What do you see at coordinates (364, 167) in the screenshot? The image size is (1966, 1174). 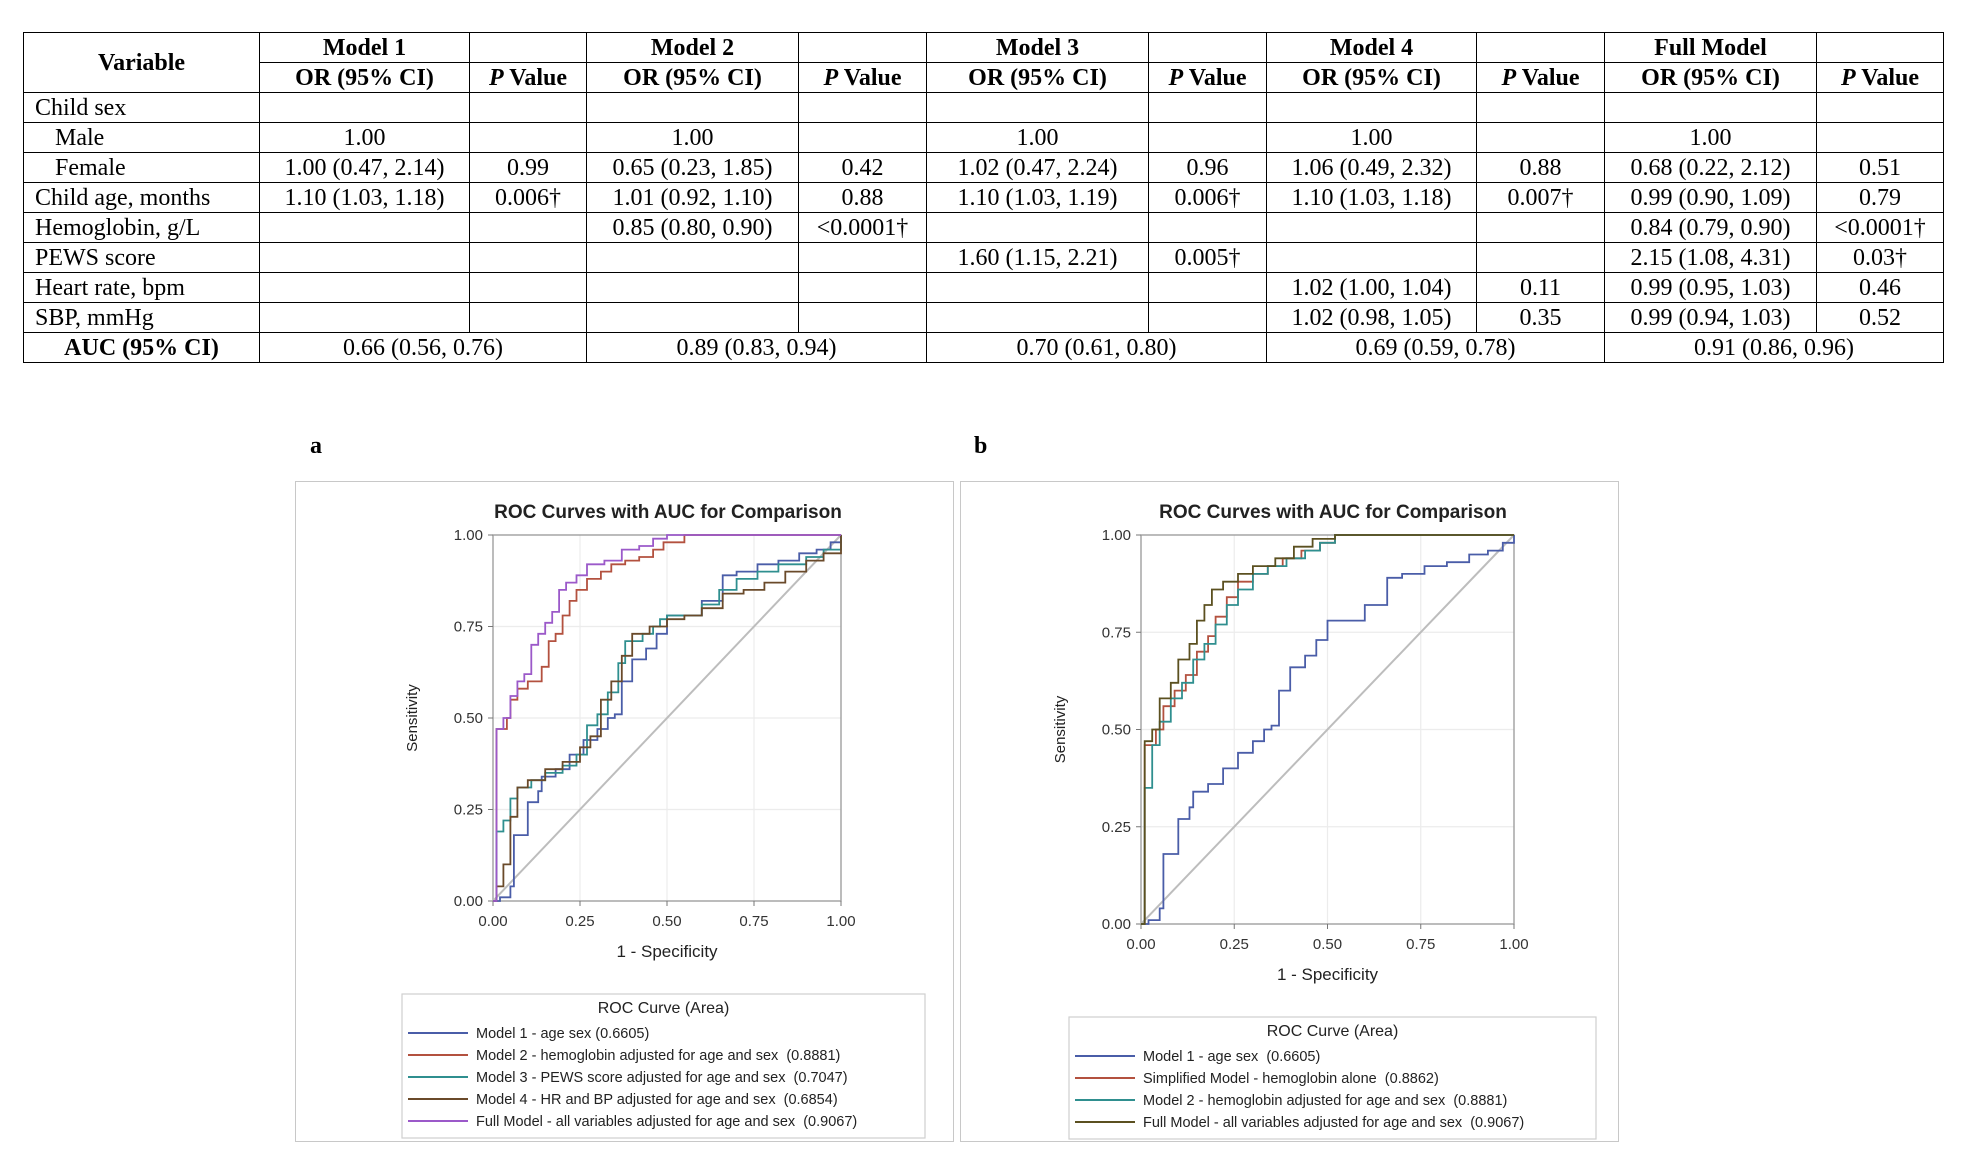 I see `cell-or: 1.00 (0.47, 2.14)` at bounding box center [364, 167].